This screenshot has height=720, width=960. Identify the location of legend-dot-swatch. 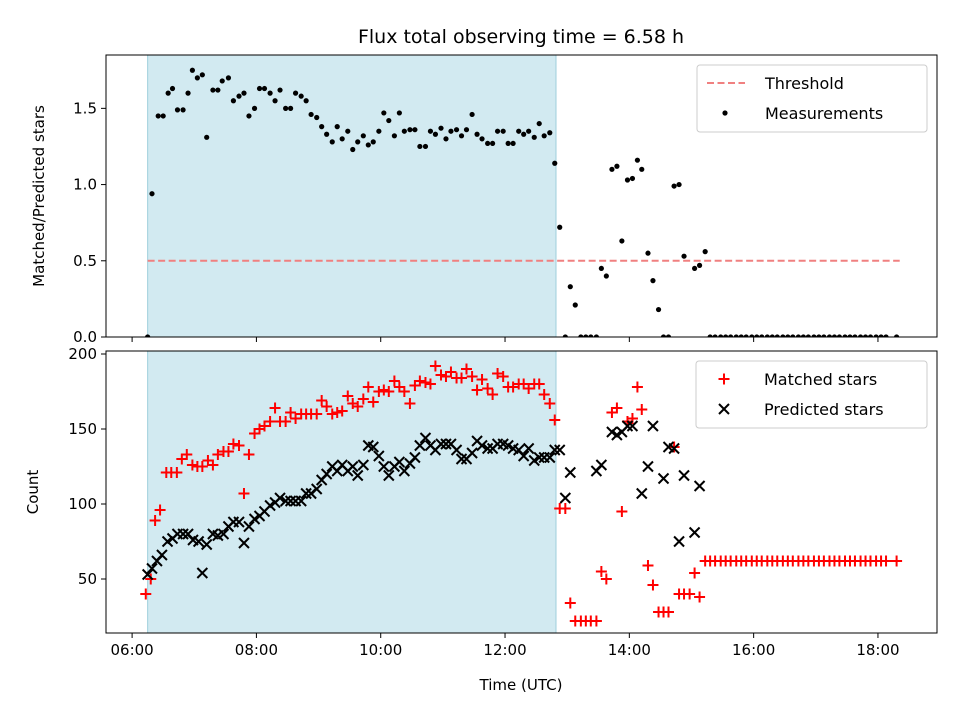
(725, 113).